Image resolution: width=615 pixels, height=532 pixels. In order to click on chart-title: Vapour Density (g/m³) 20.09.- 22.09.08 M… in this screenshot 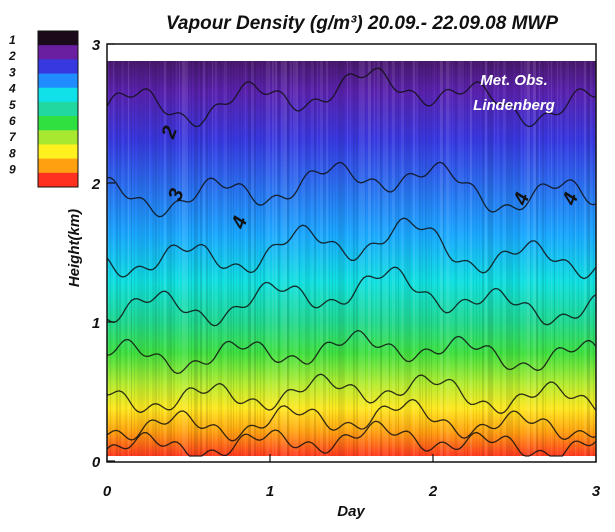, I will do `click(362, 23)`.